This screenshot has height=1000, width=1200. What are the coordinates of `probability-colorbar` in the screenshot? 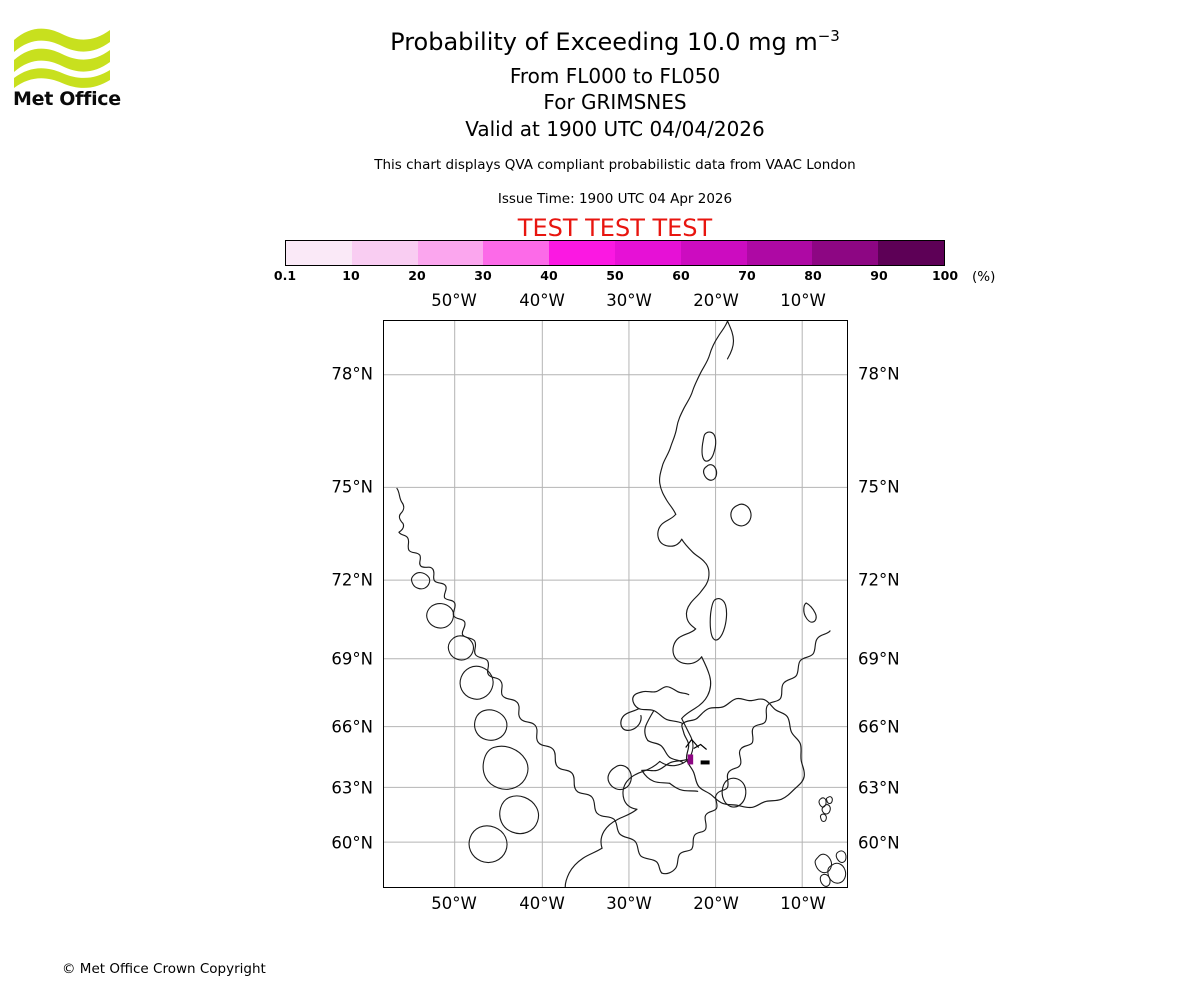 It's located at (615, 253).